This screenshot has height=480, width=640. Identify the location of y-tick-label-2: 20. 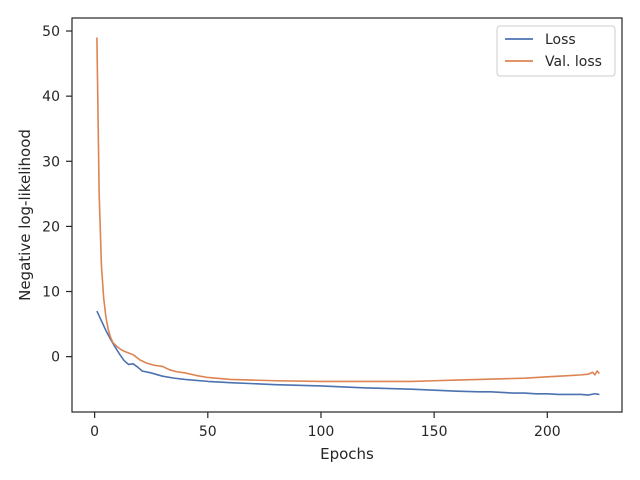
(51, 227).